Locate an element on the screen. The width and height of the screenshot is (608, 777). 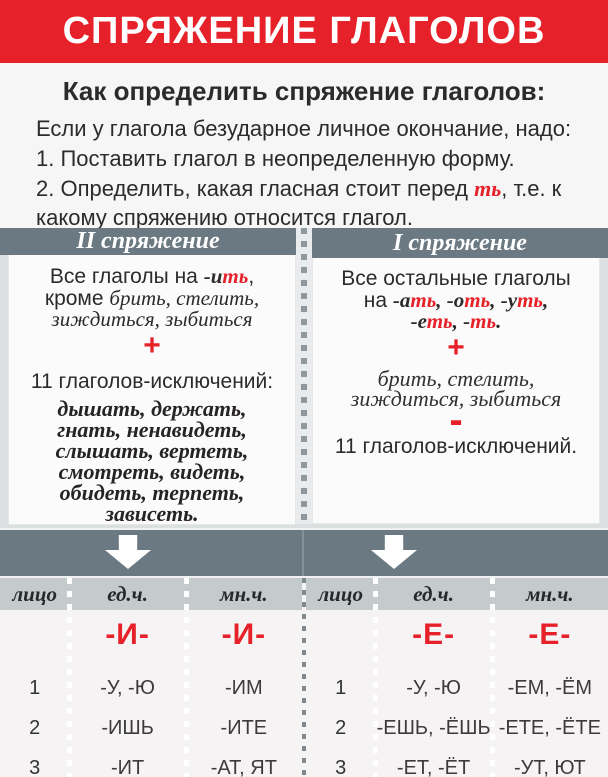
center-dotted-divider is located at coordinates (304, 677).